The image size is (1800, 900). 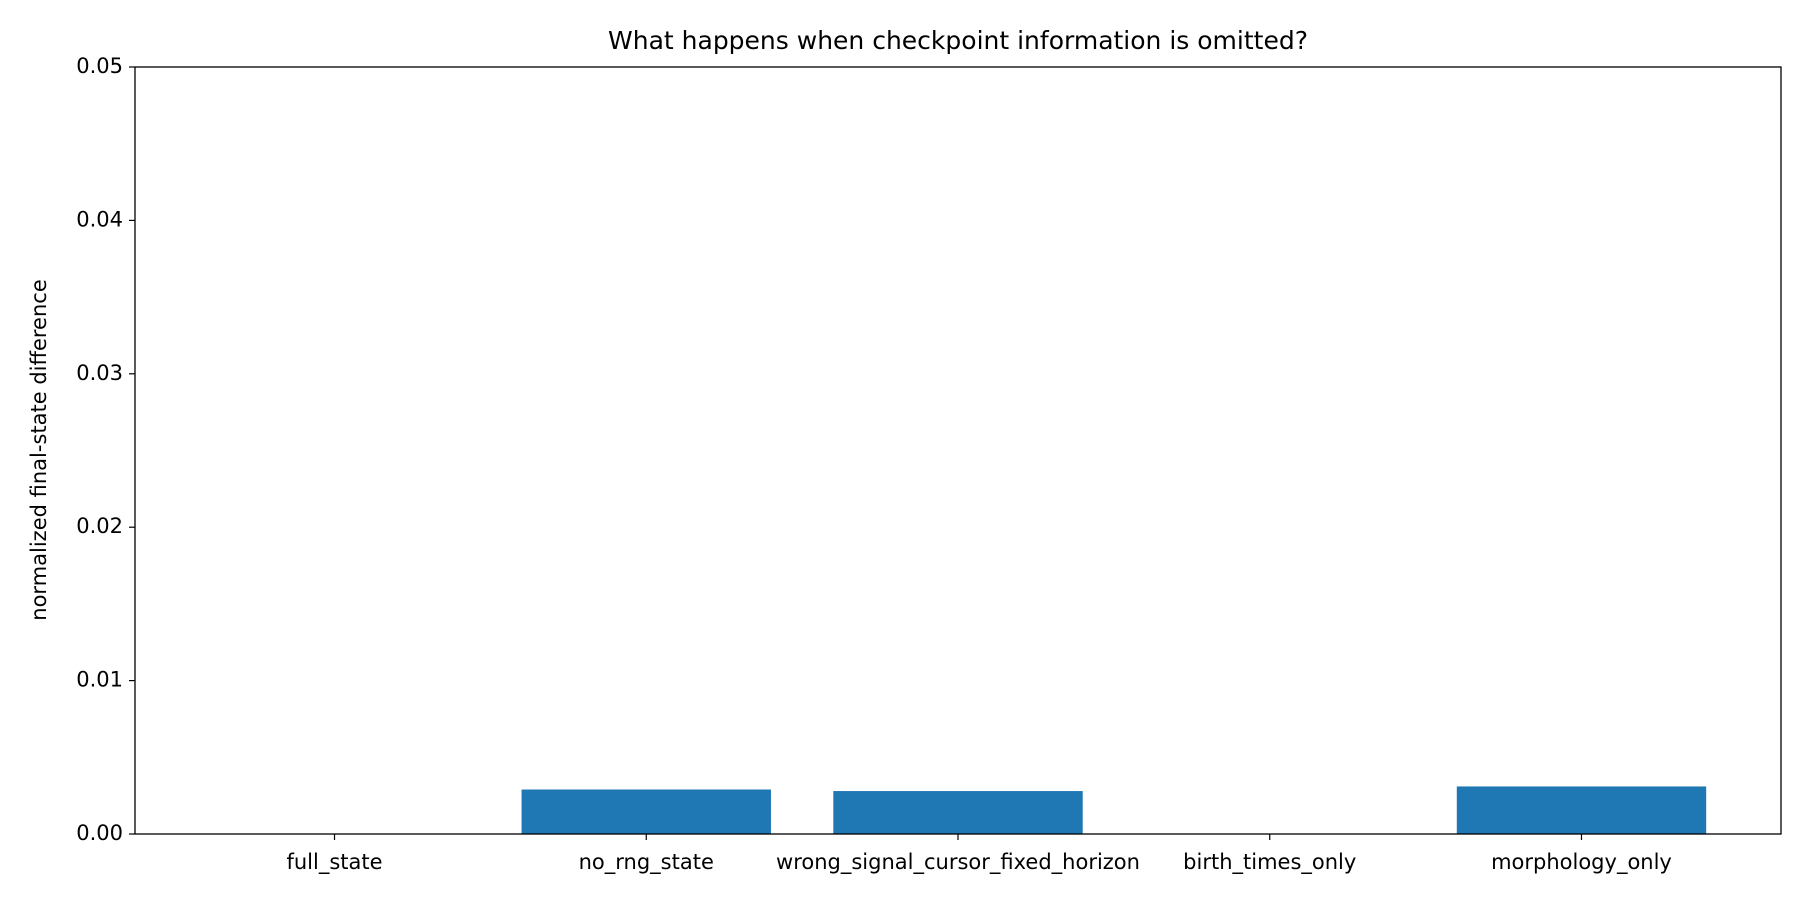 I want to click on y-tick-label: 0.03, so click(x=99, y=373).